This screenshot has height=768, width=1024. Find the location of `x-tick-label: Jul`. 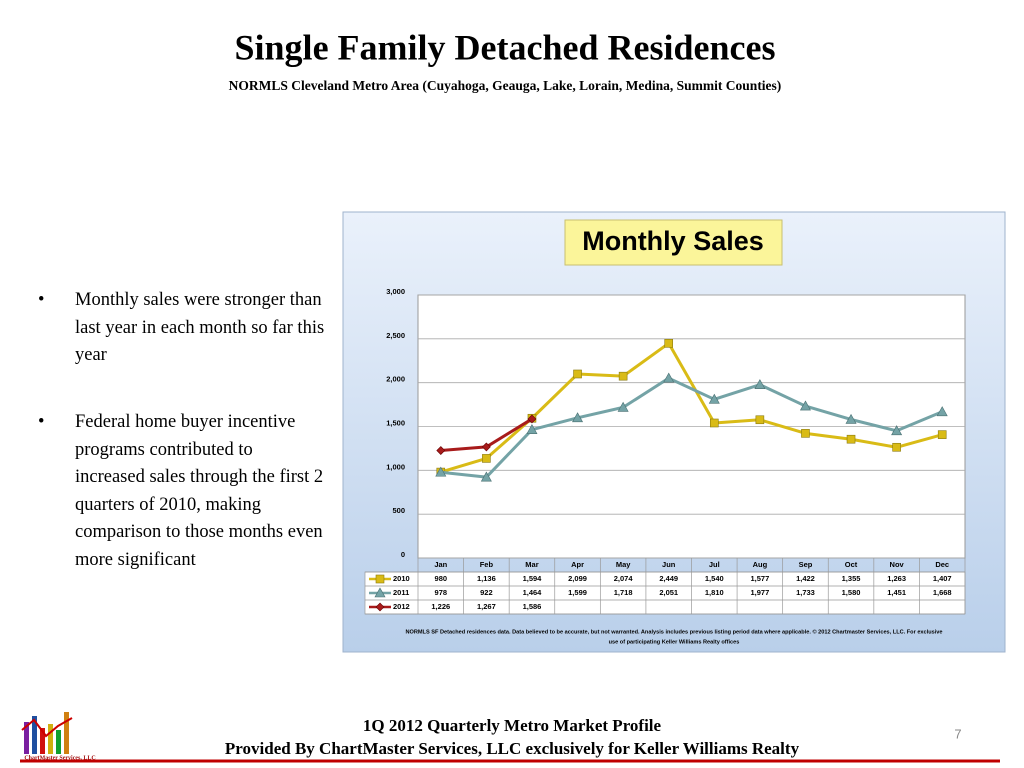

x-tick-label: Jul is located at coordinates (714, 564).